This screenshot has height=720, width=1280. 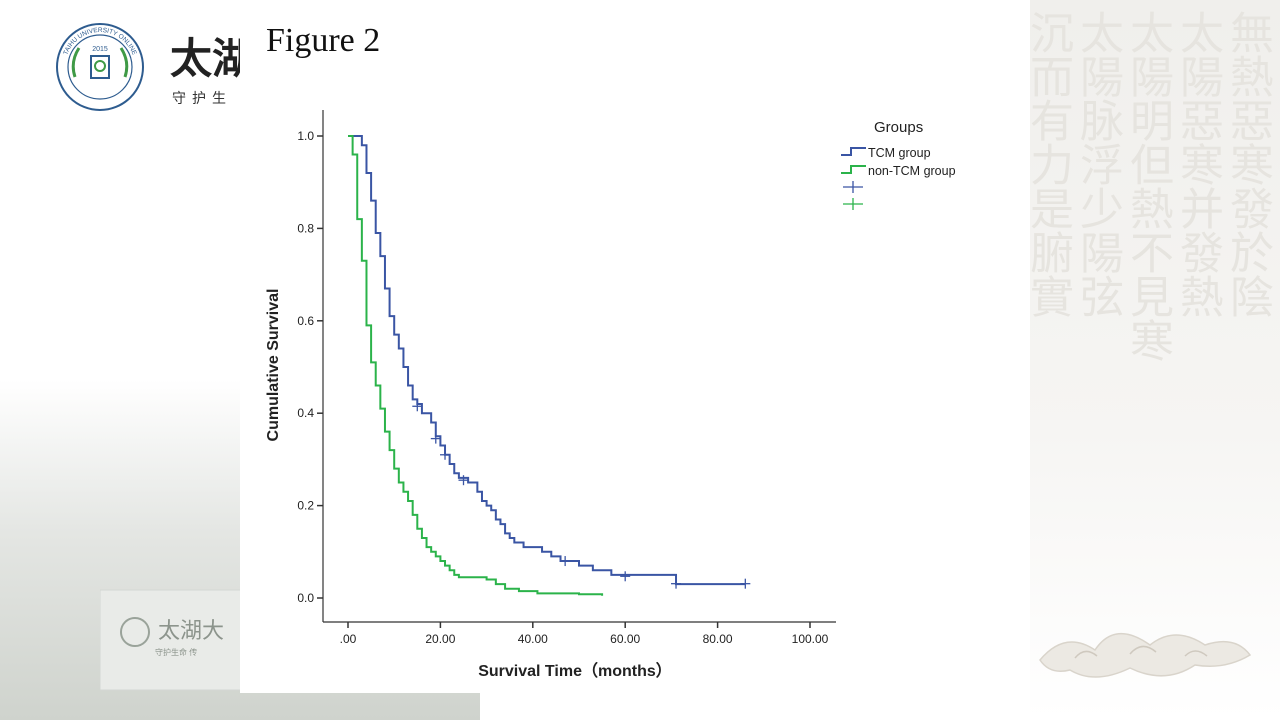 What do you see at coordinates (1145, 655) in the screenshot?
I see `cloud-ornament-icon` at bounding box center [1145, 655].